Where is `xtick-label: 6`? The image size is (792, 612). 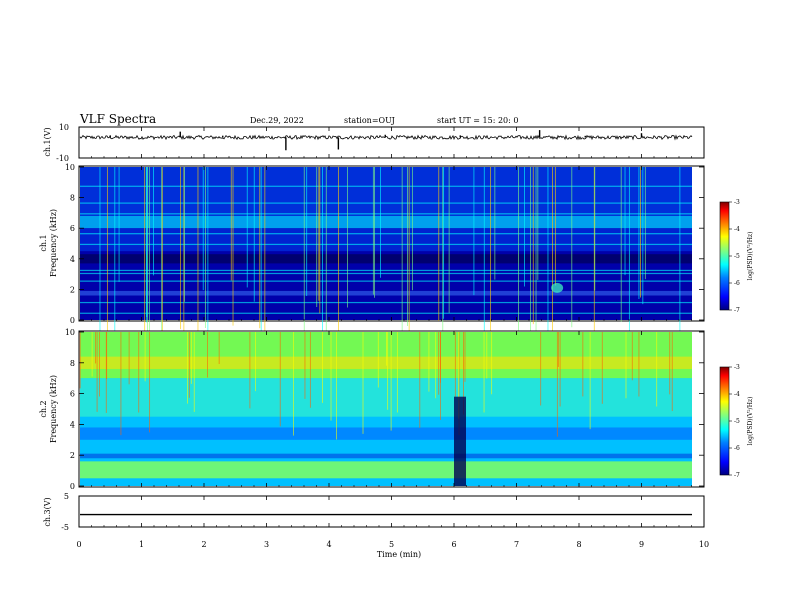
xtick-label: 6 is located at coordinates (453, 544).